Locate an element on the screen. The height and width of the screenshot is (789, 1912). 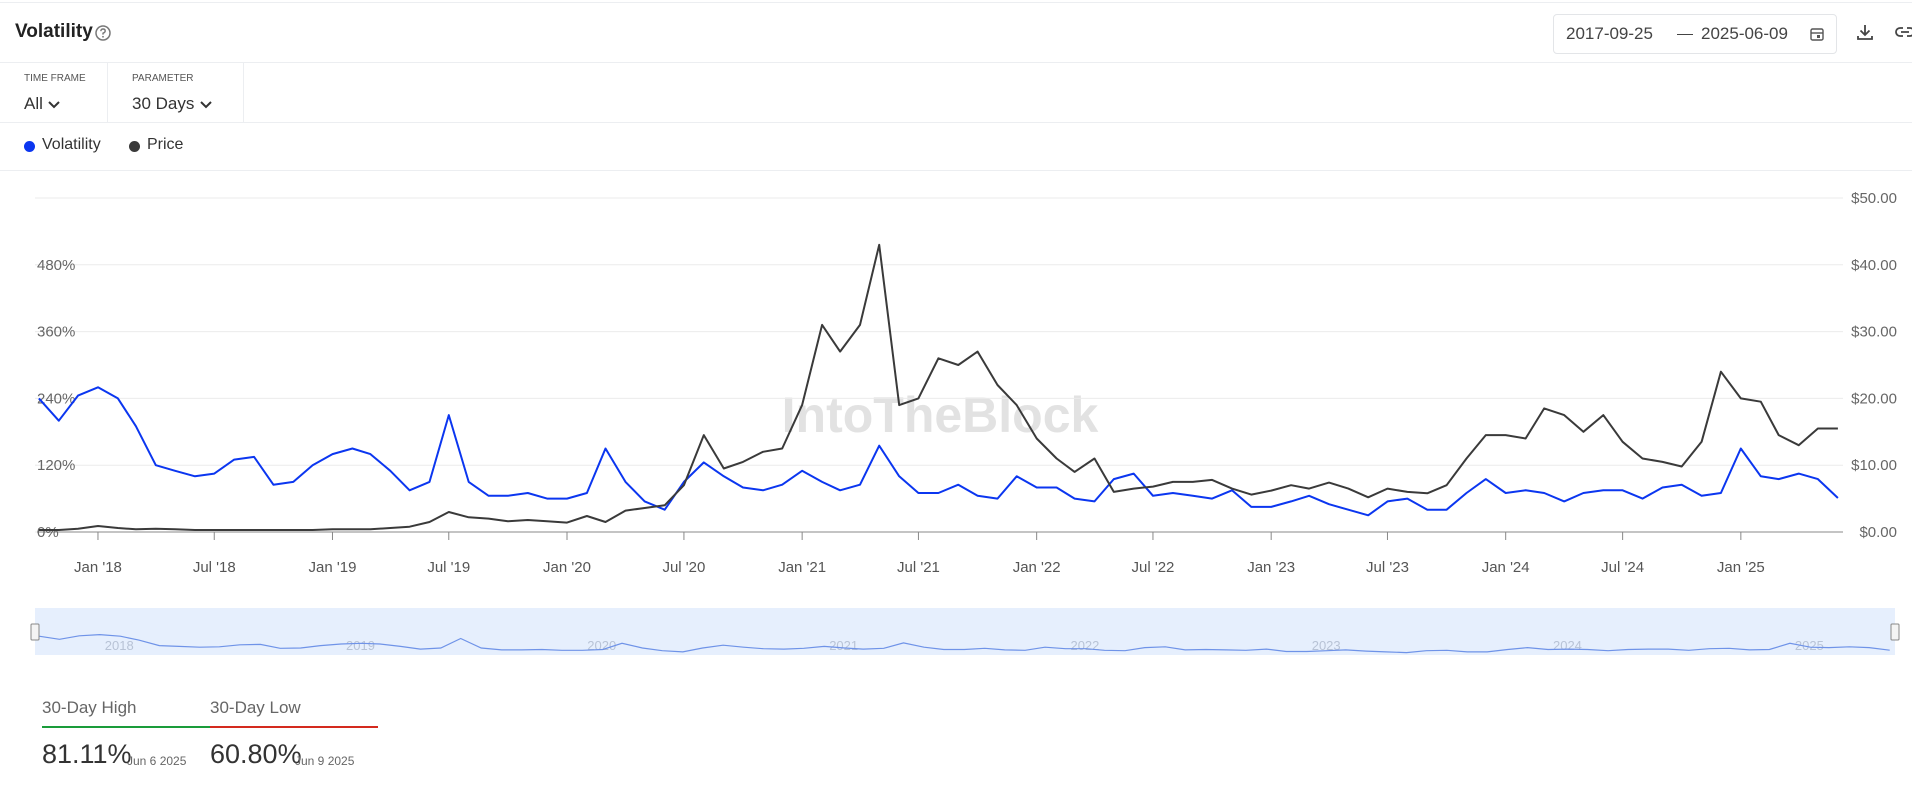
stat-value: 60.80% is located at coordinates (256, 754).